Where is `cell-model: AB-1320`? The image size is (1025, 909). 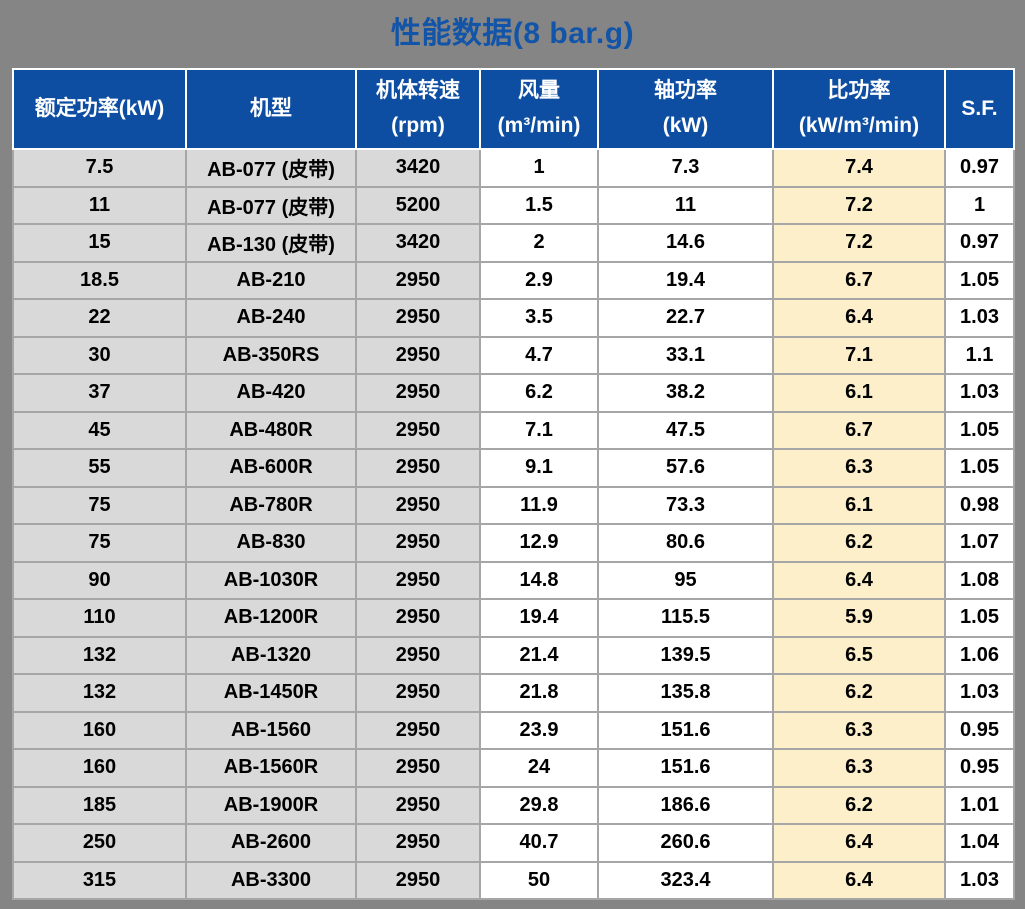
cell-model: AB-1320 is located at coordinates (271, 655).